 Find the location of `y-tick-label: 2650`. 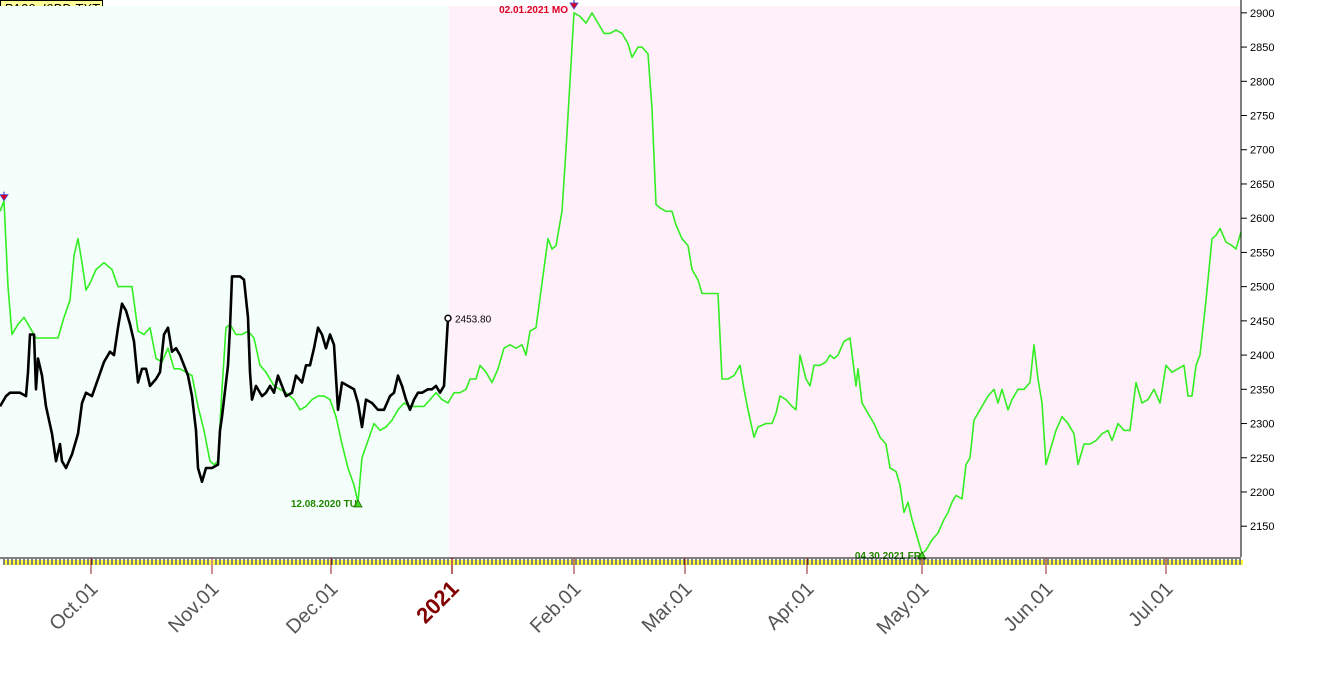

y-tick-label: 2650 is located at coordinates (1262, 185).